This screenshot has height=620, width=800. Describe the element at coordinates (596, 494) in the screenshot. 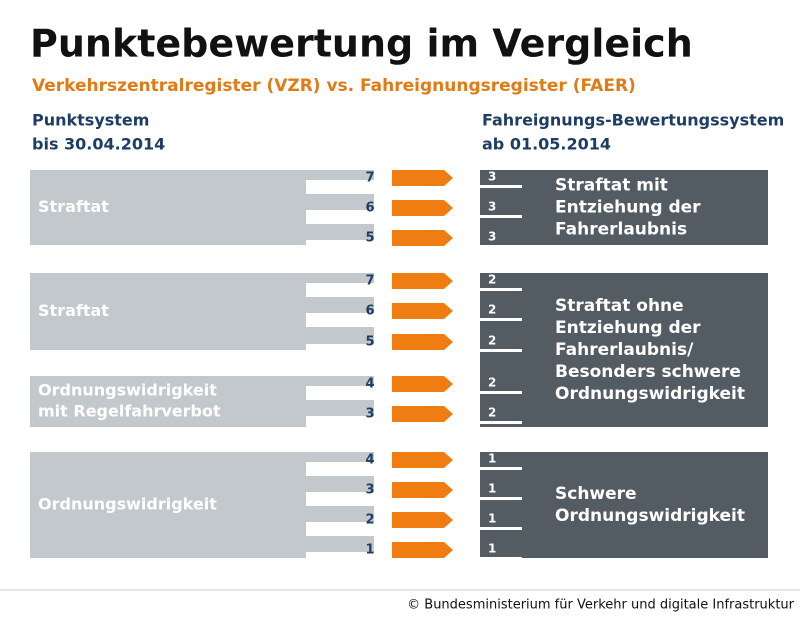

I see `new-group-label: Schwere` at that location.